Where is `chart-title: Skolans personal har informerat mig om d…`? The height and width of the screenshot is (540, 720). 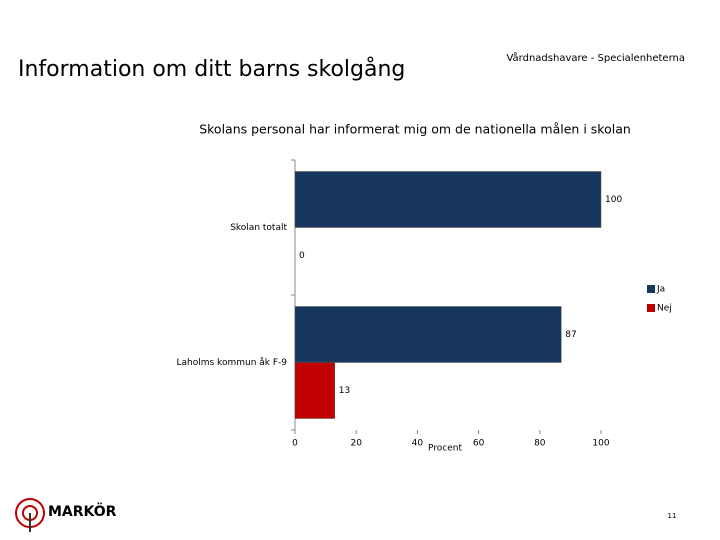
chart-title: Skolans personal har informerat mig om d… is located at coordinates (415, 129).